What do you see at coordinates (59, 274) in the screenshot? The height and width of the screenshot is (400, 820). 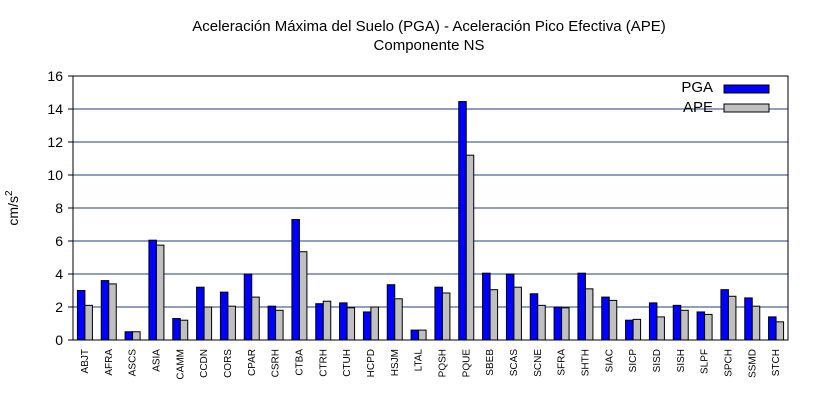 I see `y-tick-label: 4` at bounding box center [59, 274].